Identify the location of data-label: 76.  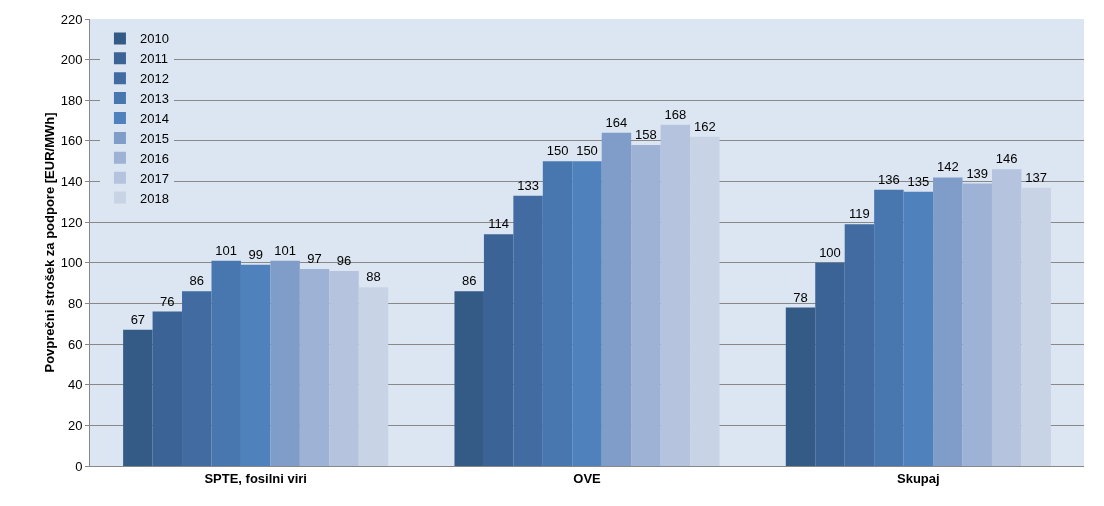
(167, 301).